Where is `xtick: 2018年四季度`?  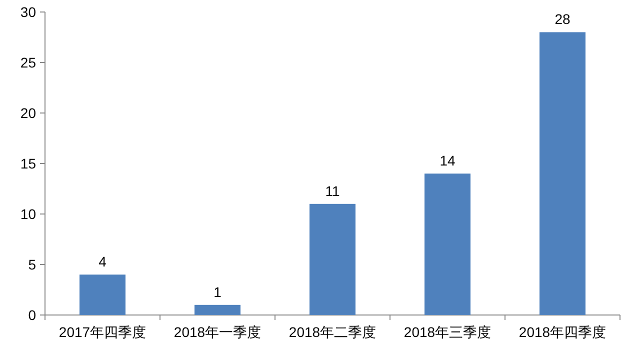 xtick: 2018年四季度 is located at coordinates (562, 332).